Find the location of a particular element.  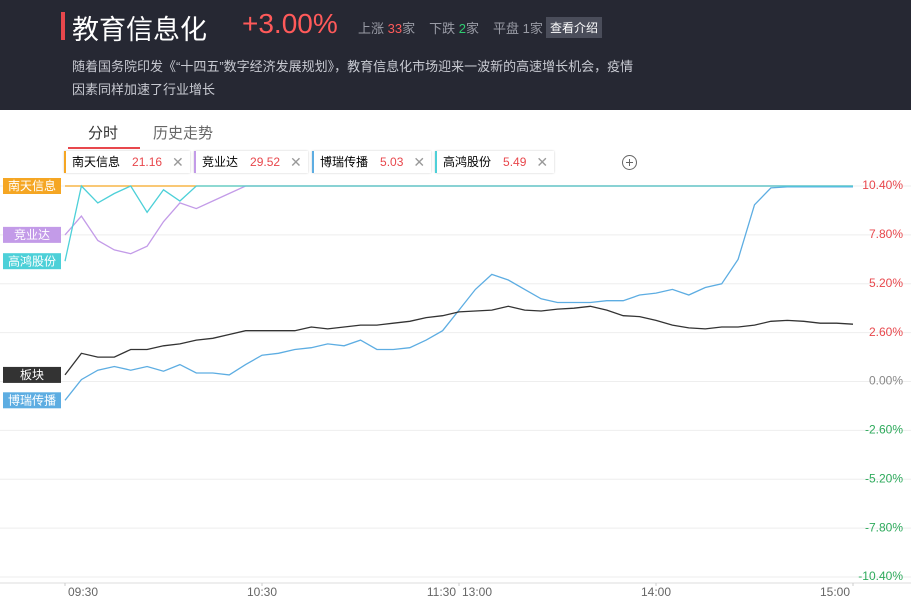

legend-price: 21.16 is located at coordinates (147, 162).